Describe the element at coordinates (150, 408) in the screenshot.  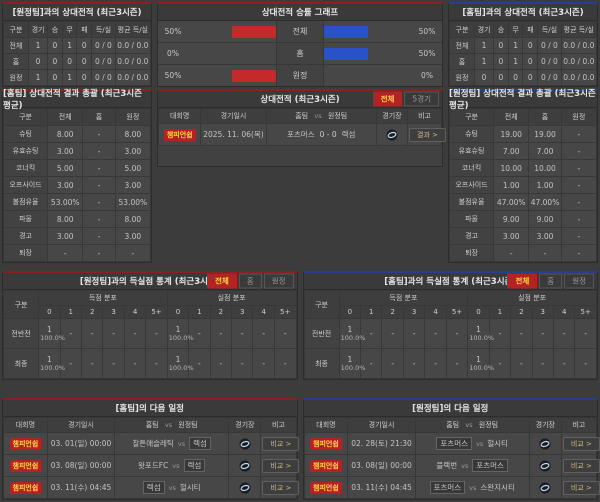
I see `panel-title: [홈팀]의 다음 일정` at that location.